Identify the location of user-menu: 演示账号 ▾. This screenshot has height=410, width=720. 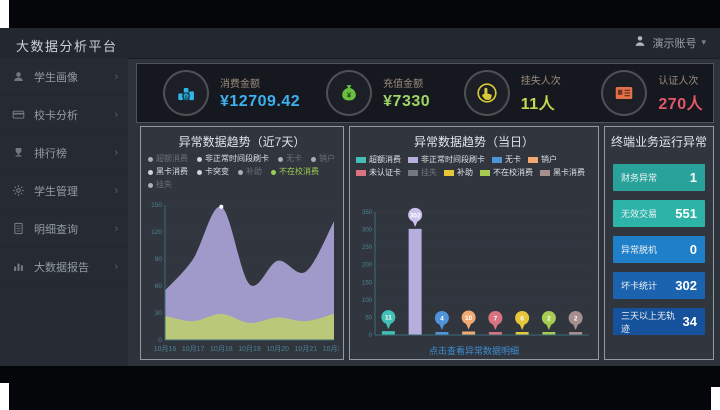
(669, 42).